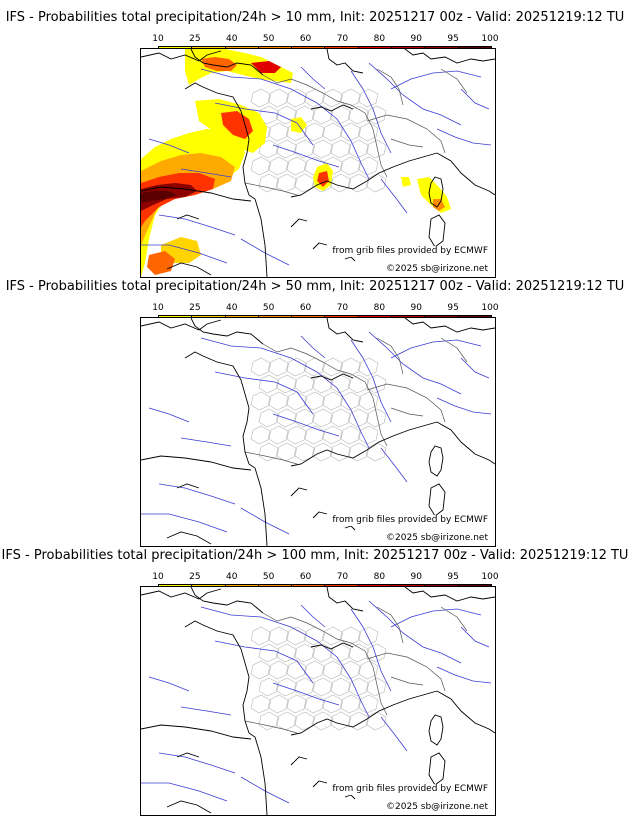 This screenshot has height=828, width=630. Describe the element at coordinates (410, 789) in the screenshot. I see `source-credit: from grib files provided by ECMWF` at that location.